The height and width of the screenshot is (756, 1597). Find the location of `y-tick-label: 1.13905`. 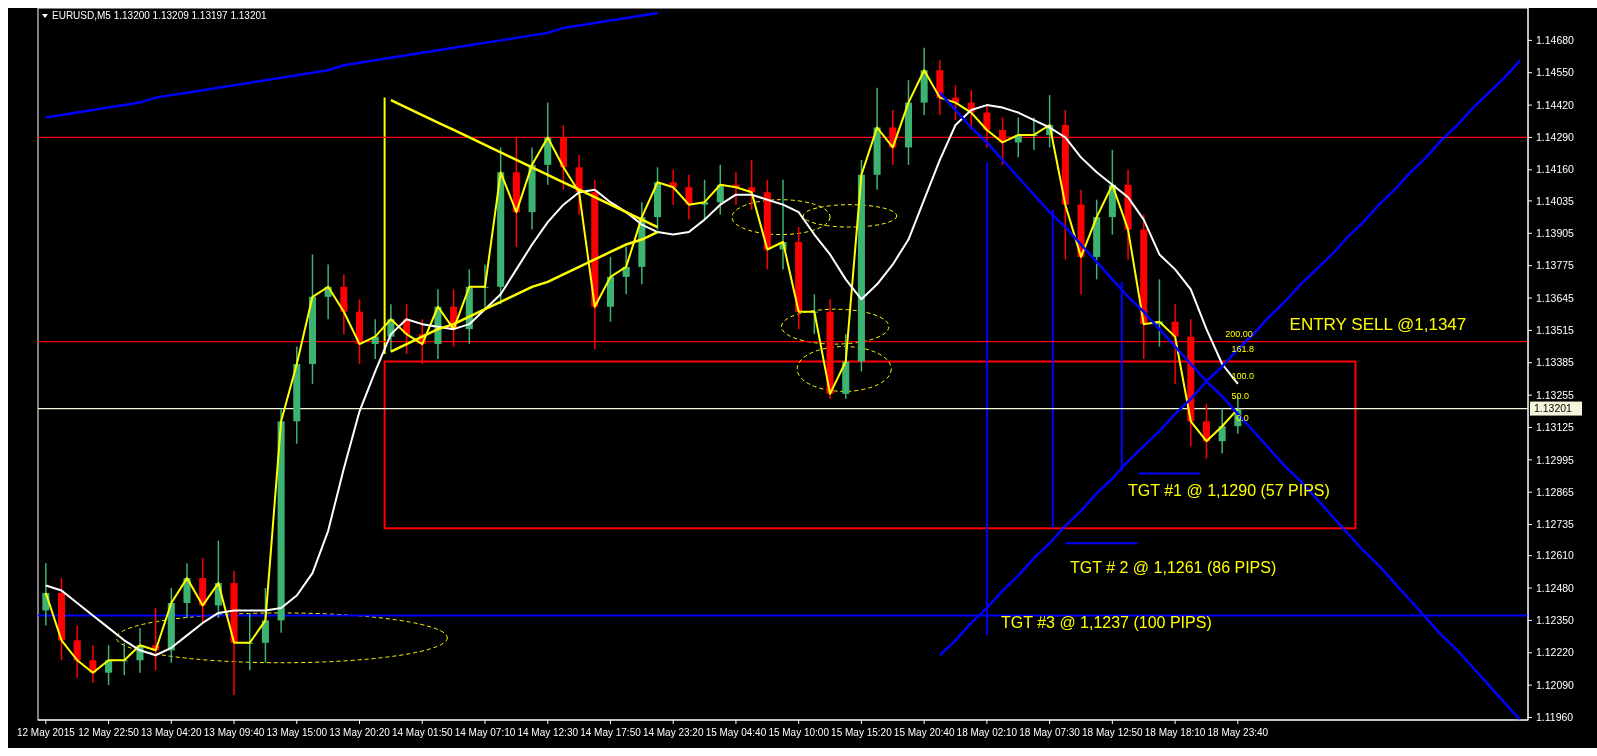

y-tick-label: 1.13905 is located at coordinates (1555, 232).